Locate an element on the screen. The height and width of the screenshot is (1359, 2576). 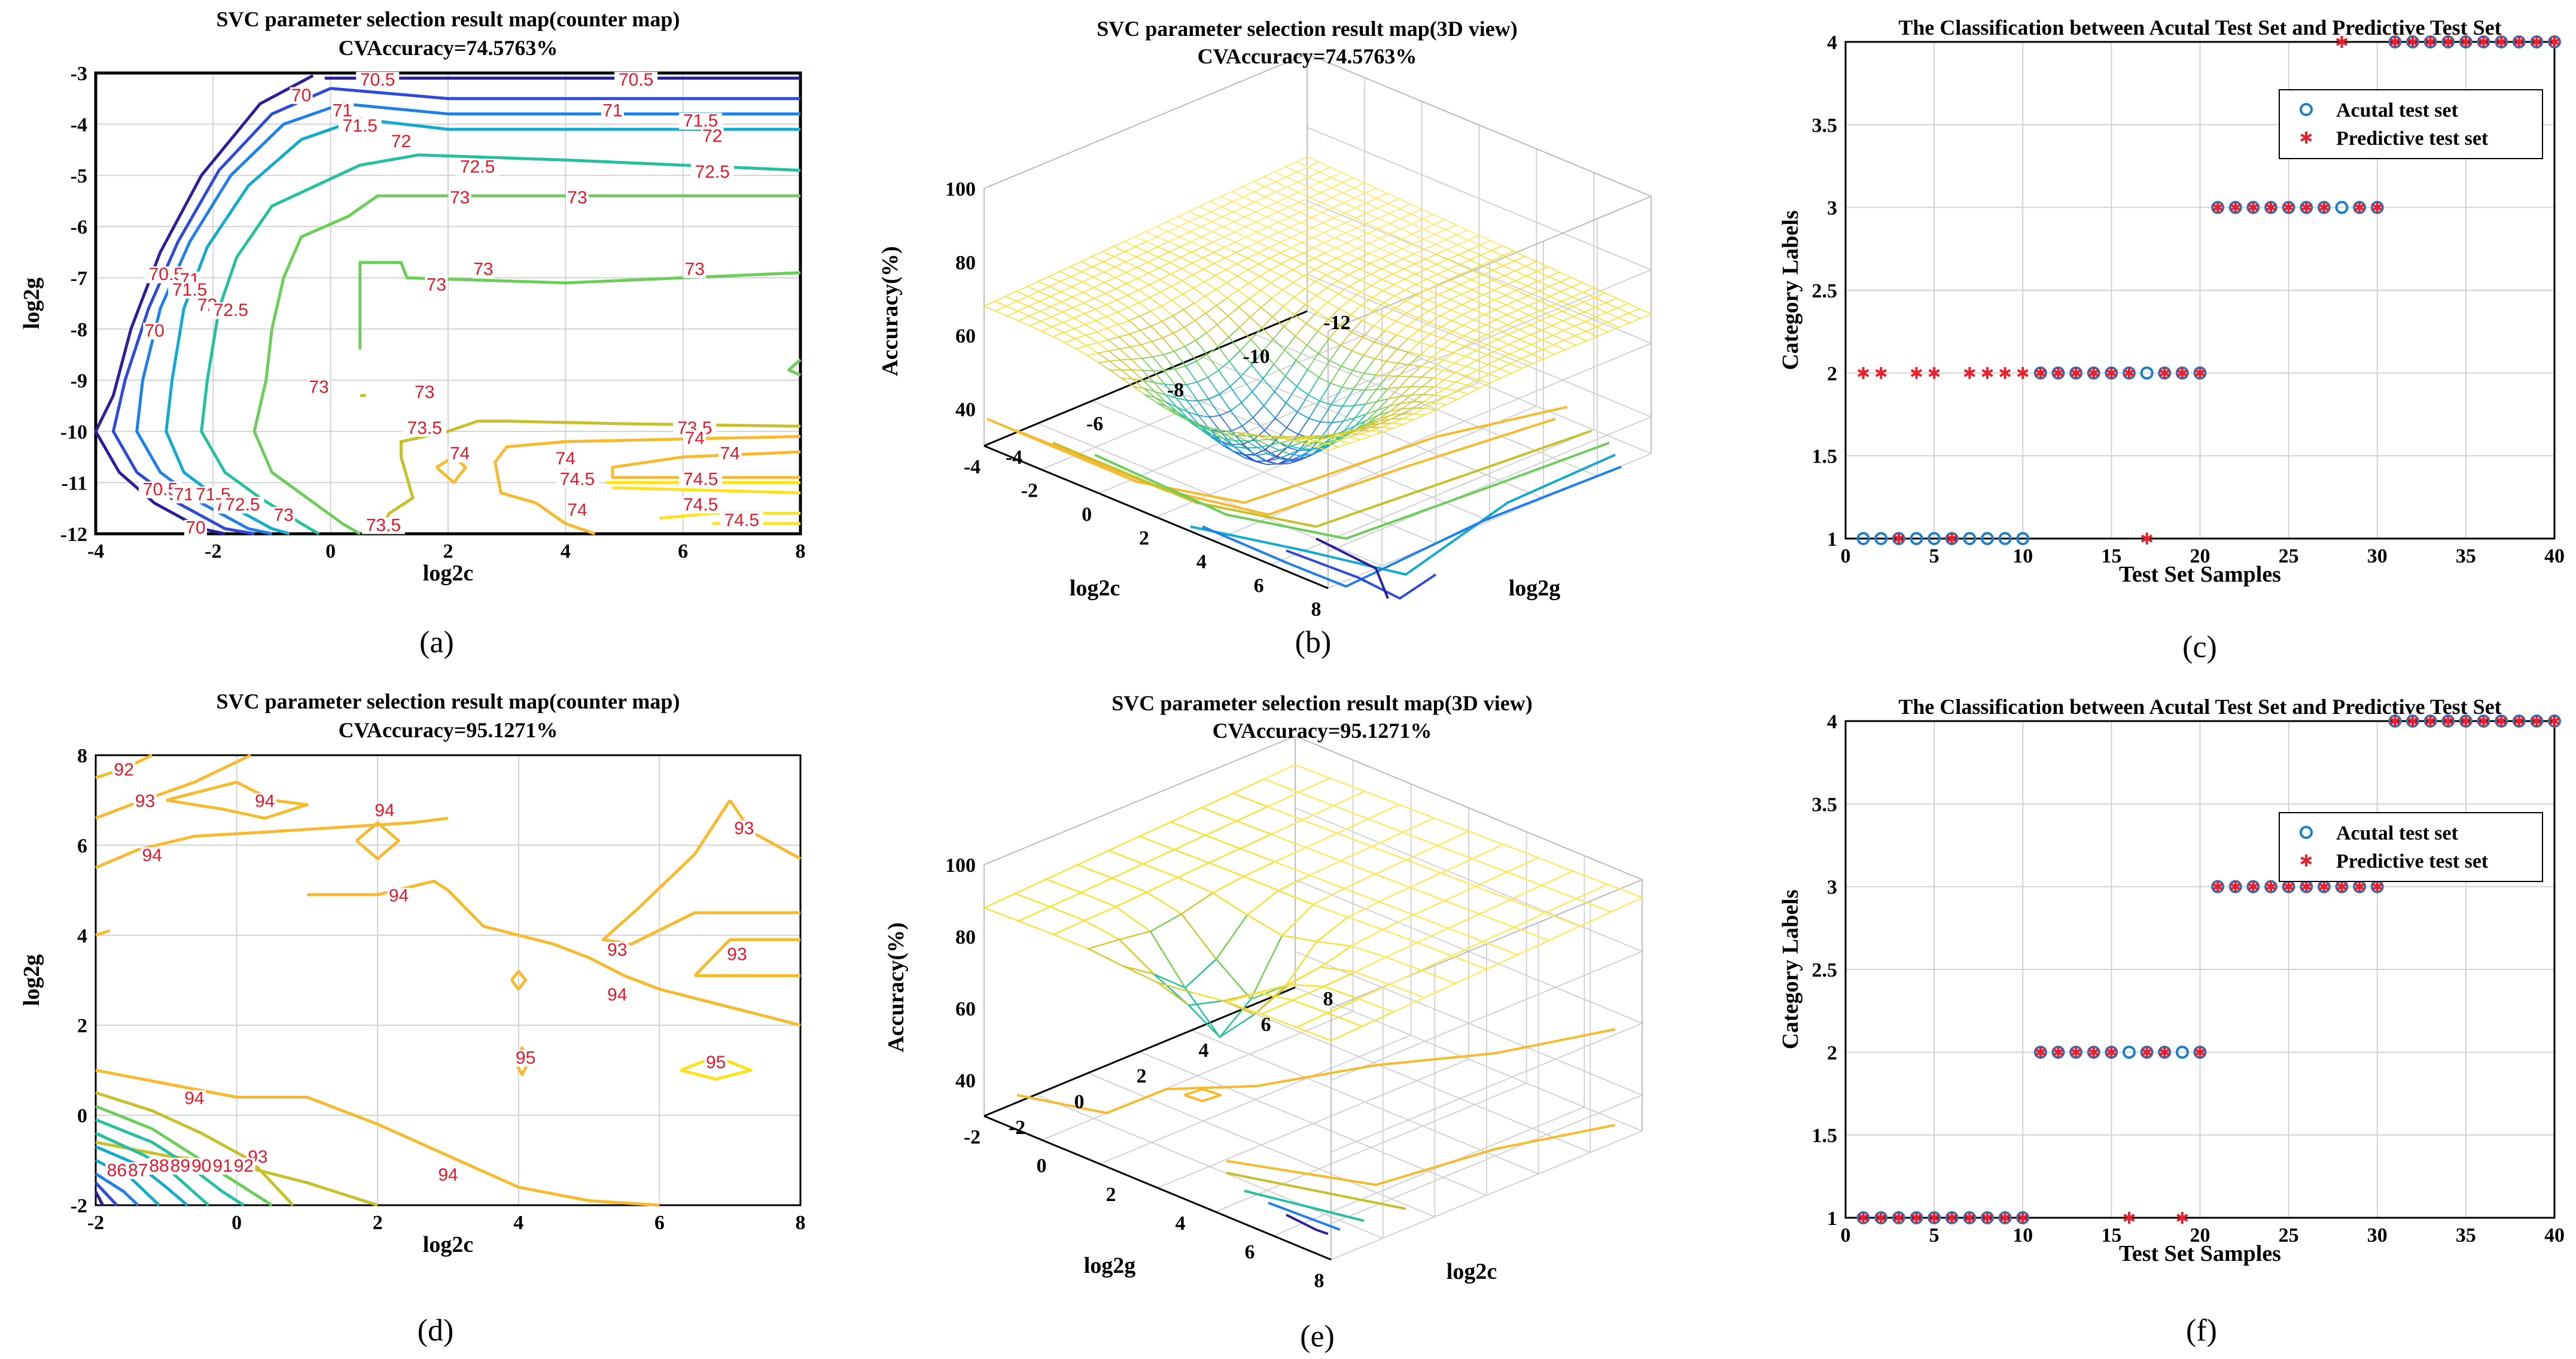
chart-subtitle: CVAccuracy=95.1271% is located at coordinates (448, 730).